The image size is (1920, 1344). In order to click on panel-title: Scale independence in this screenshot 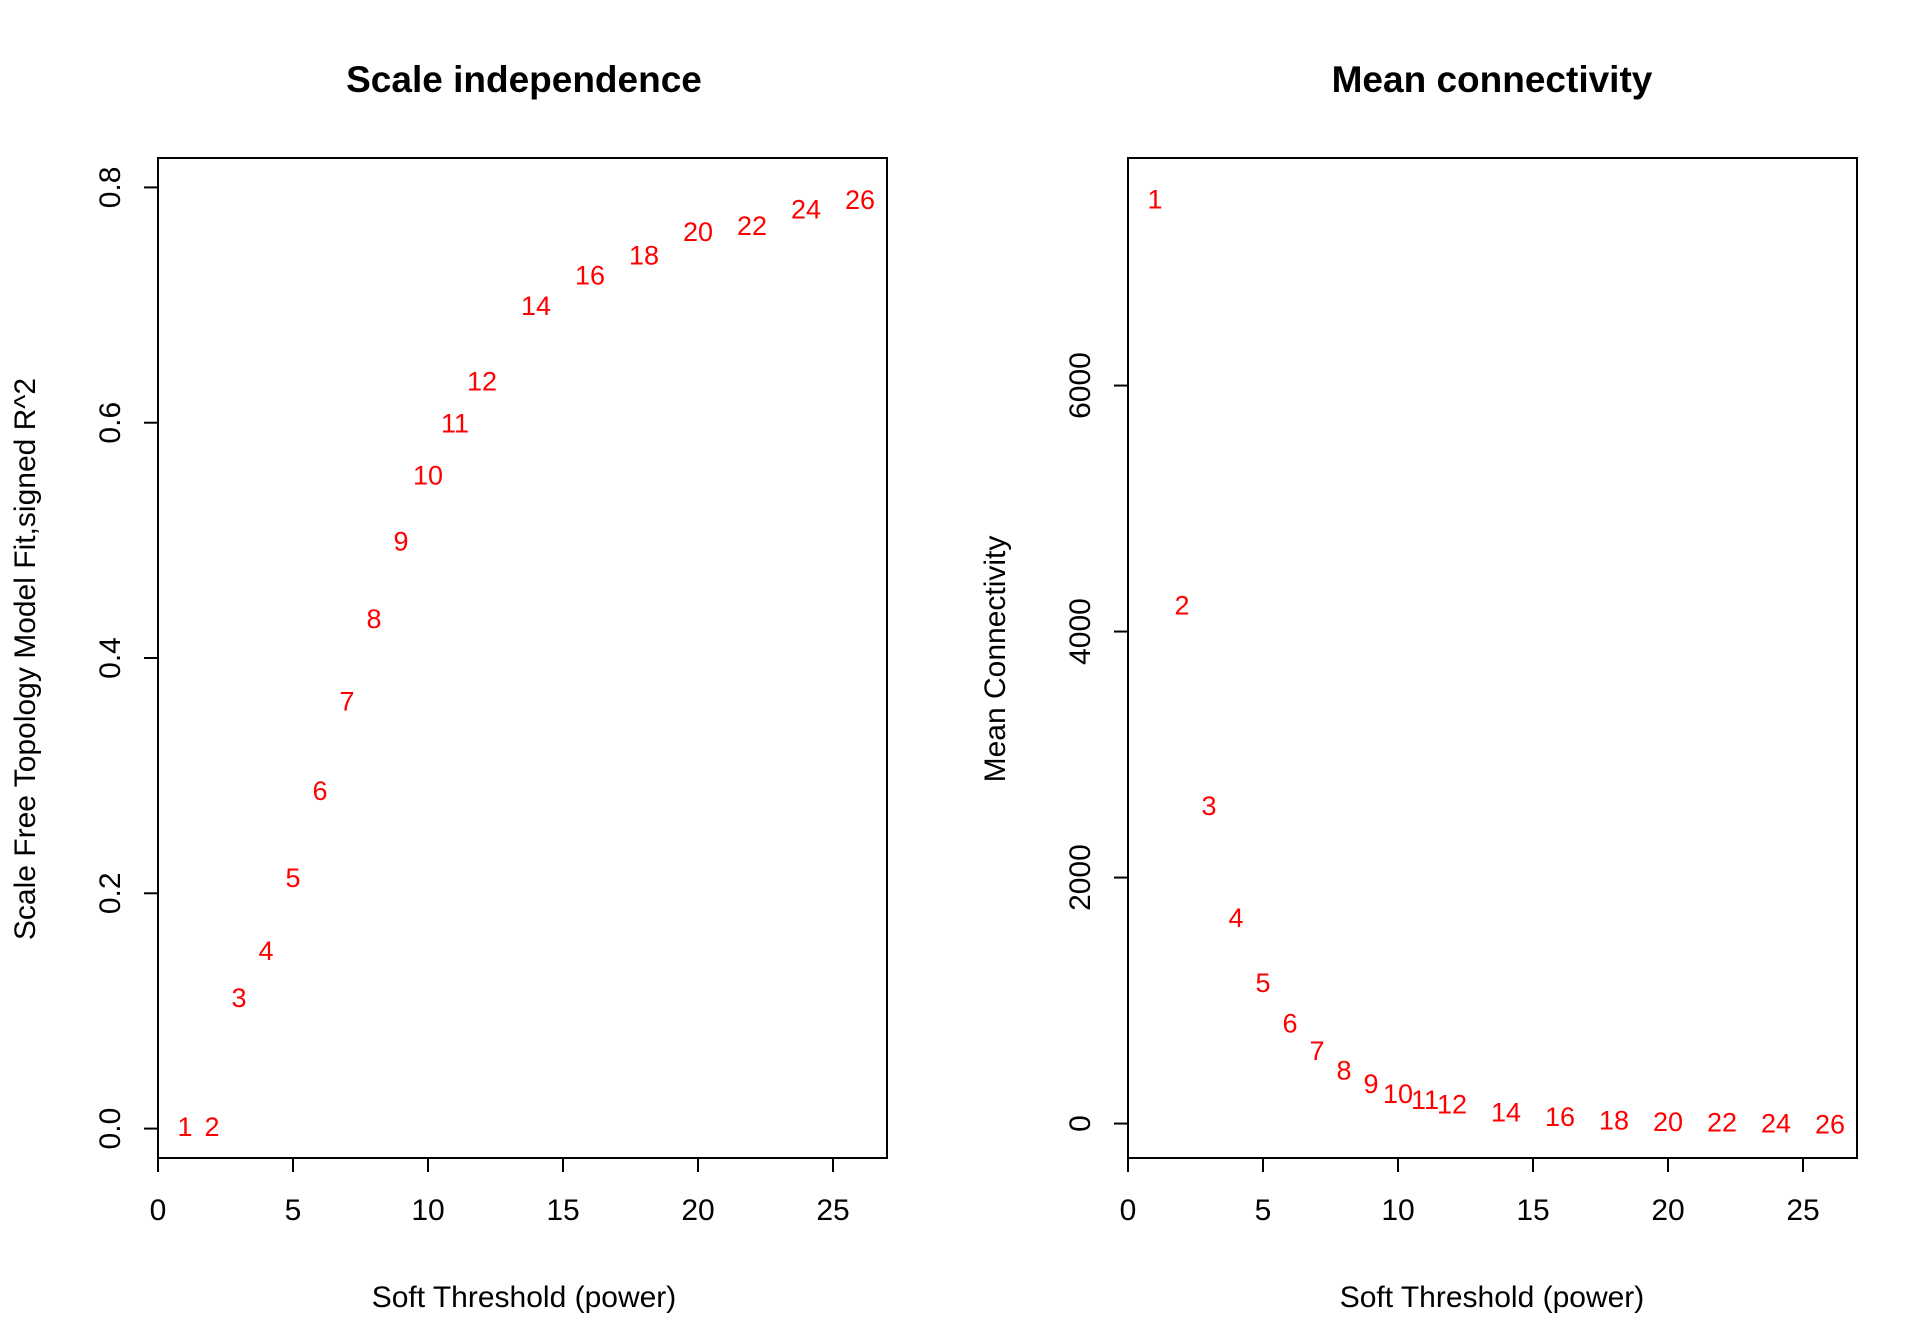, I will do `click(524, 79)`.